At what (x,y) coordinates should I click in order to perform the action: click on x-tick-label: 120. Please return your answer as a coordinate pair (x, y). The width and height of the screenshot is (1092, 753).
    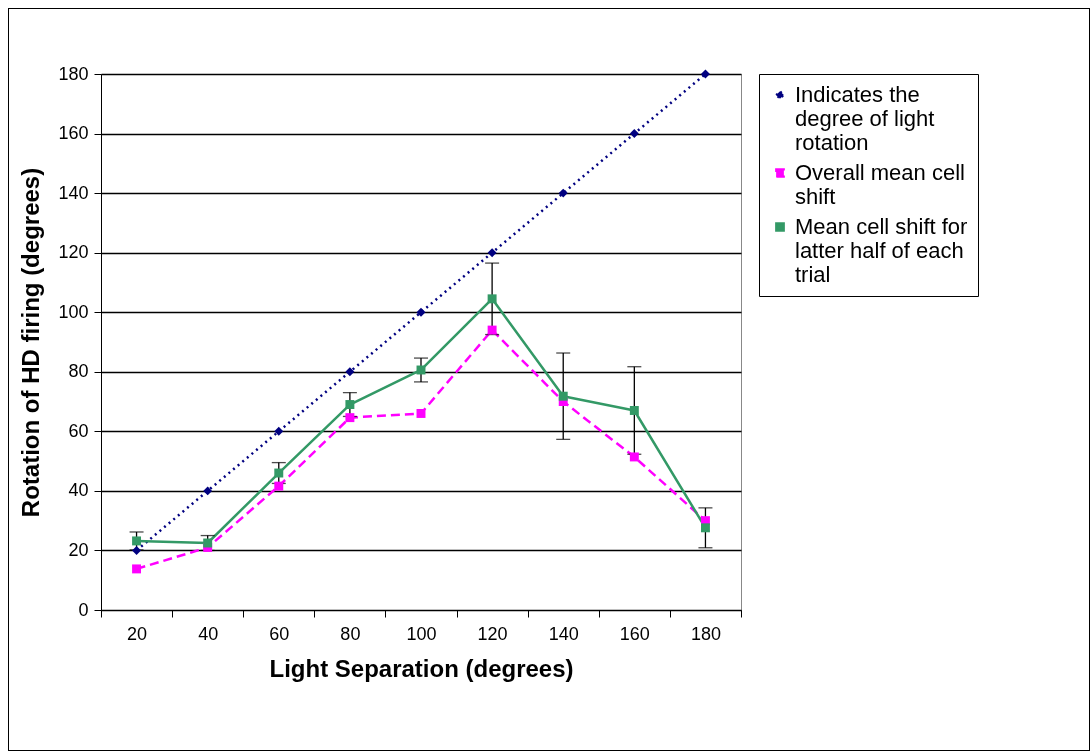
    Looking at the image, I should click on (492, 633).